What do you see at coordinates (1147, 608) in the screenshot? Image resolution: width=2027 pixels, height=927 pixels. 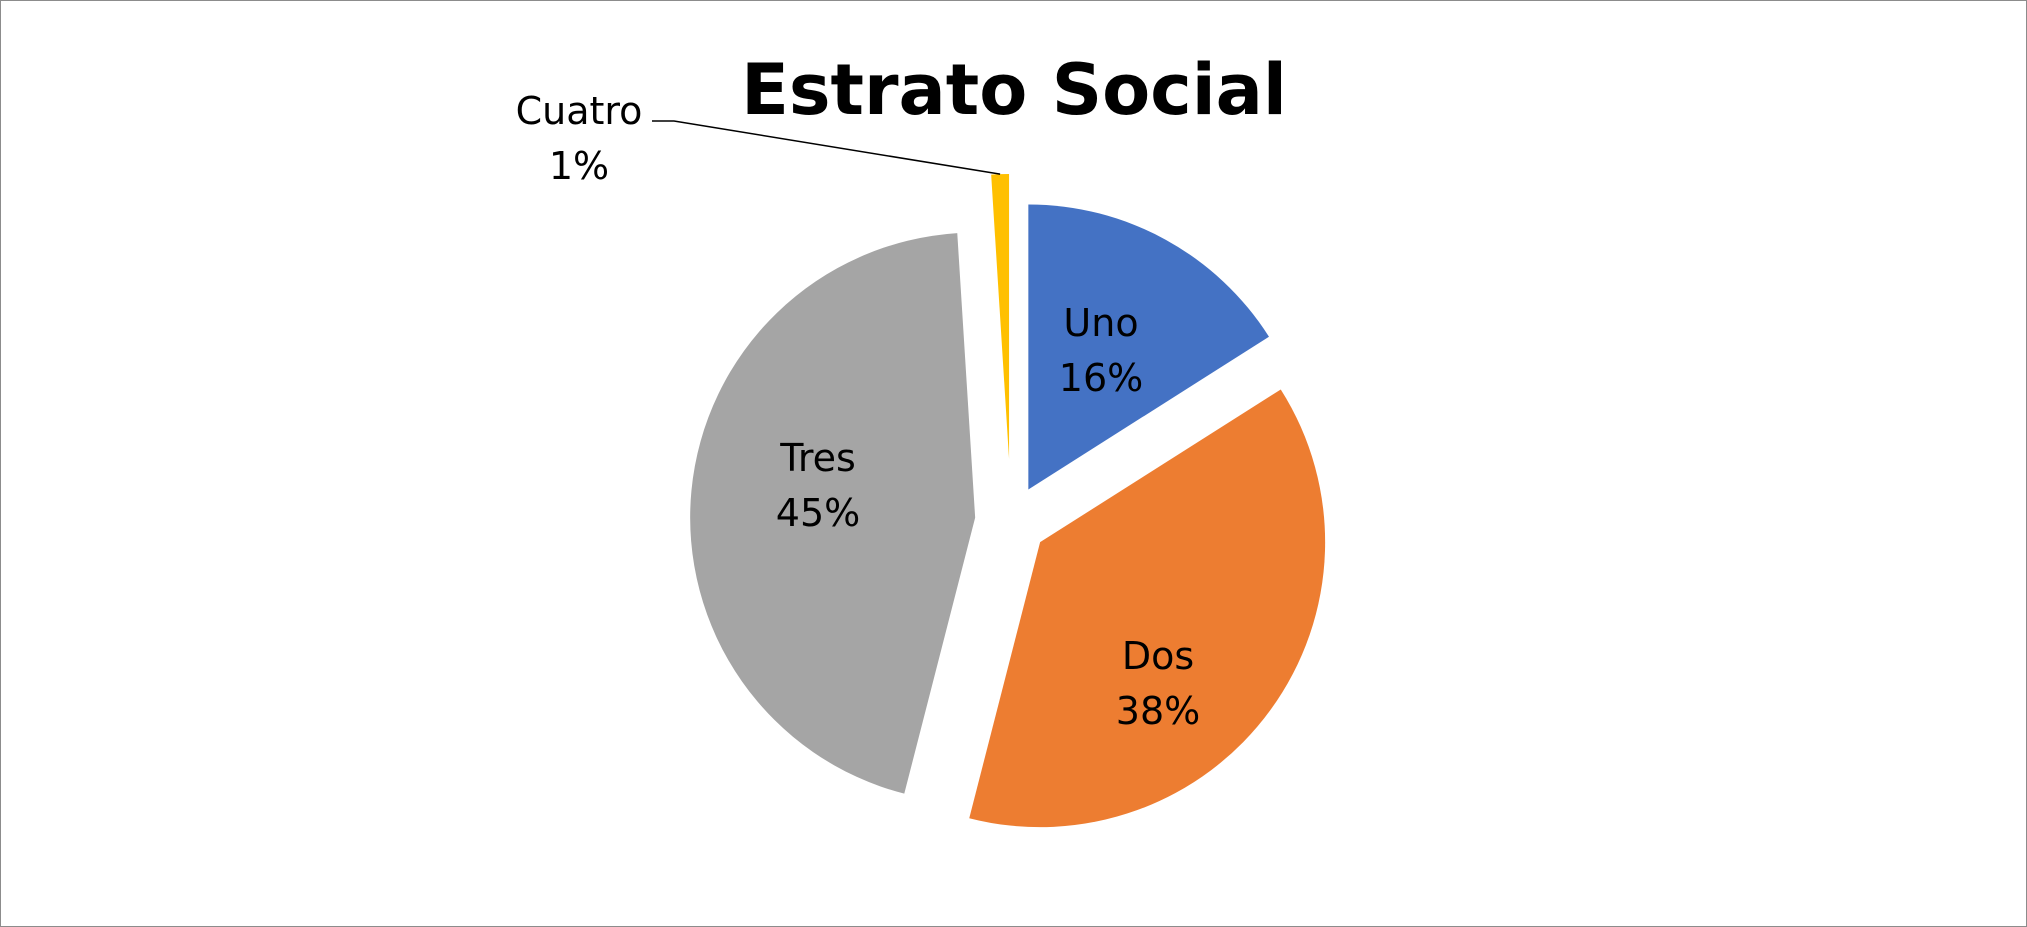 I see `pie-slice-dos` at bounding box center [1147, 608].